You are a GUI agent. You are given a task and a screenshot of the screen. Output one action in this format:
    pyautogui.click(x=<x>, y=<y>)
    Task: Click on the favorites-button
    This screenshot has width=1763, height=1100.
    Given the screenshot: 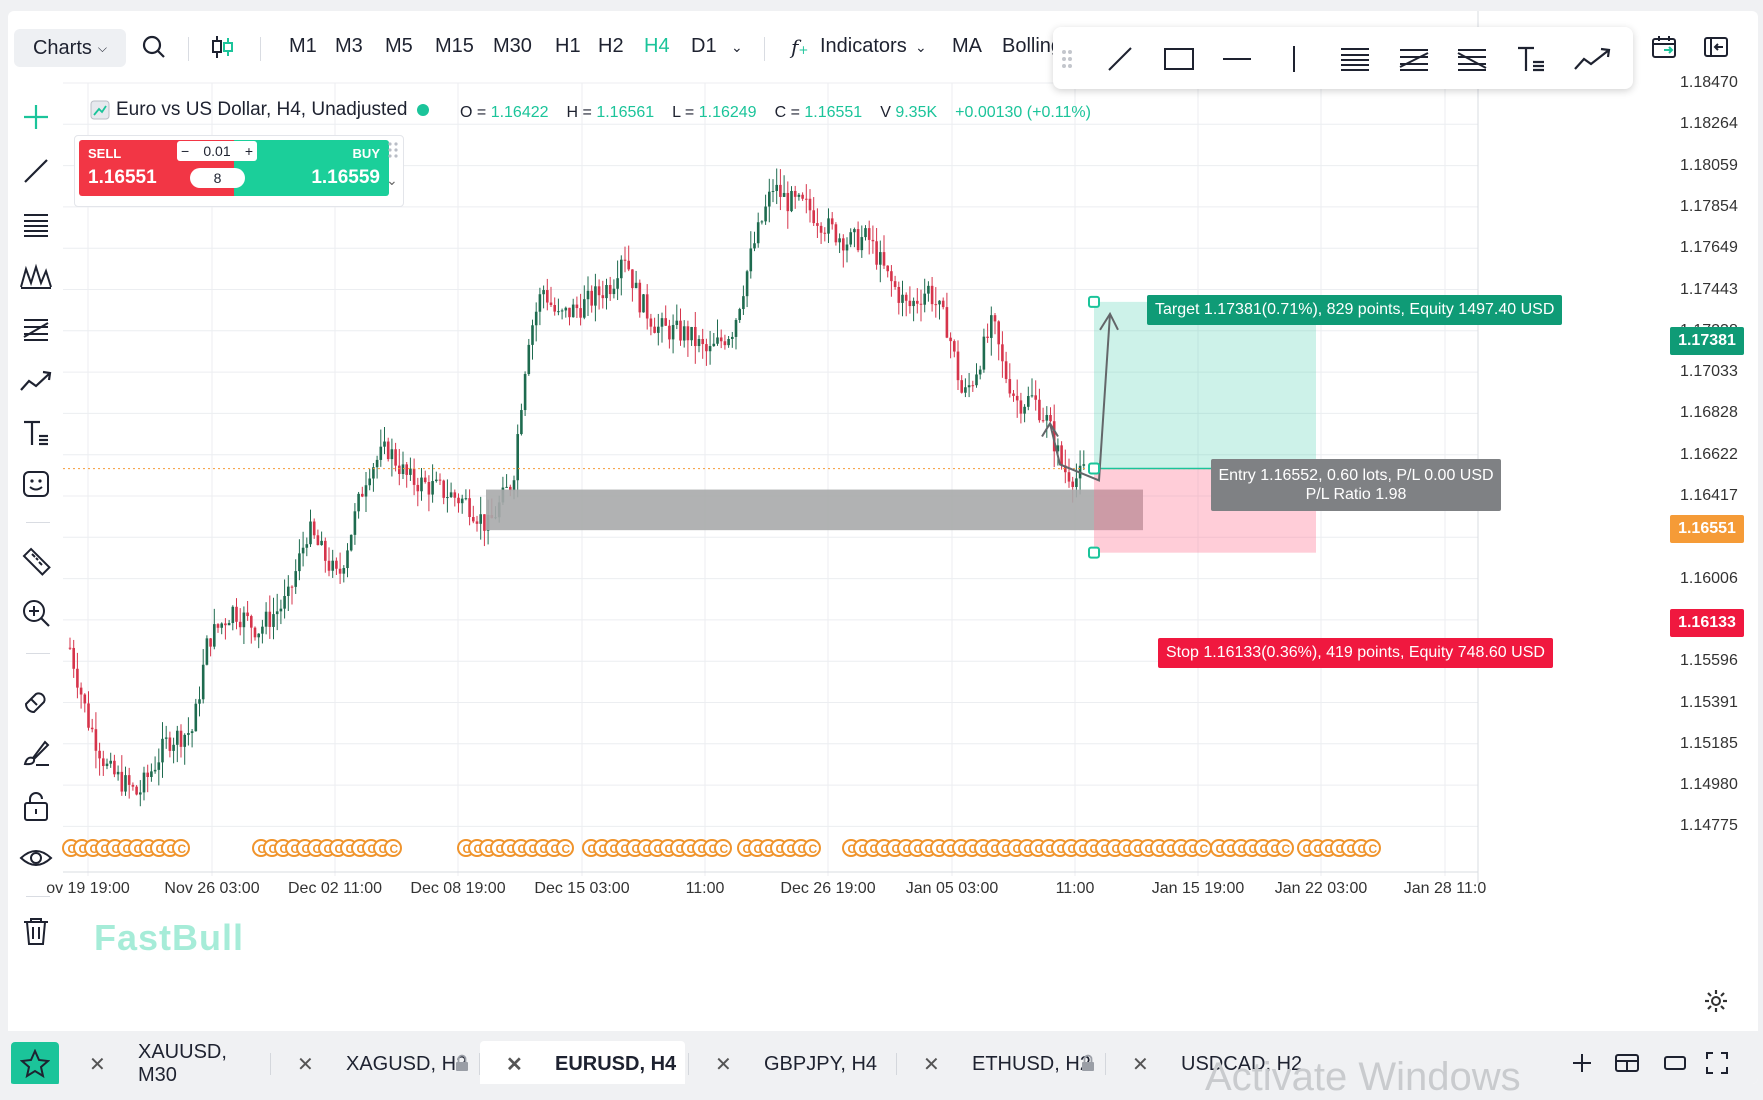 What is the action you would take?
    pyautogui.click(x=35, y=1063)
    